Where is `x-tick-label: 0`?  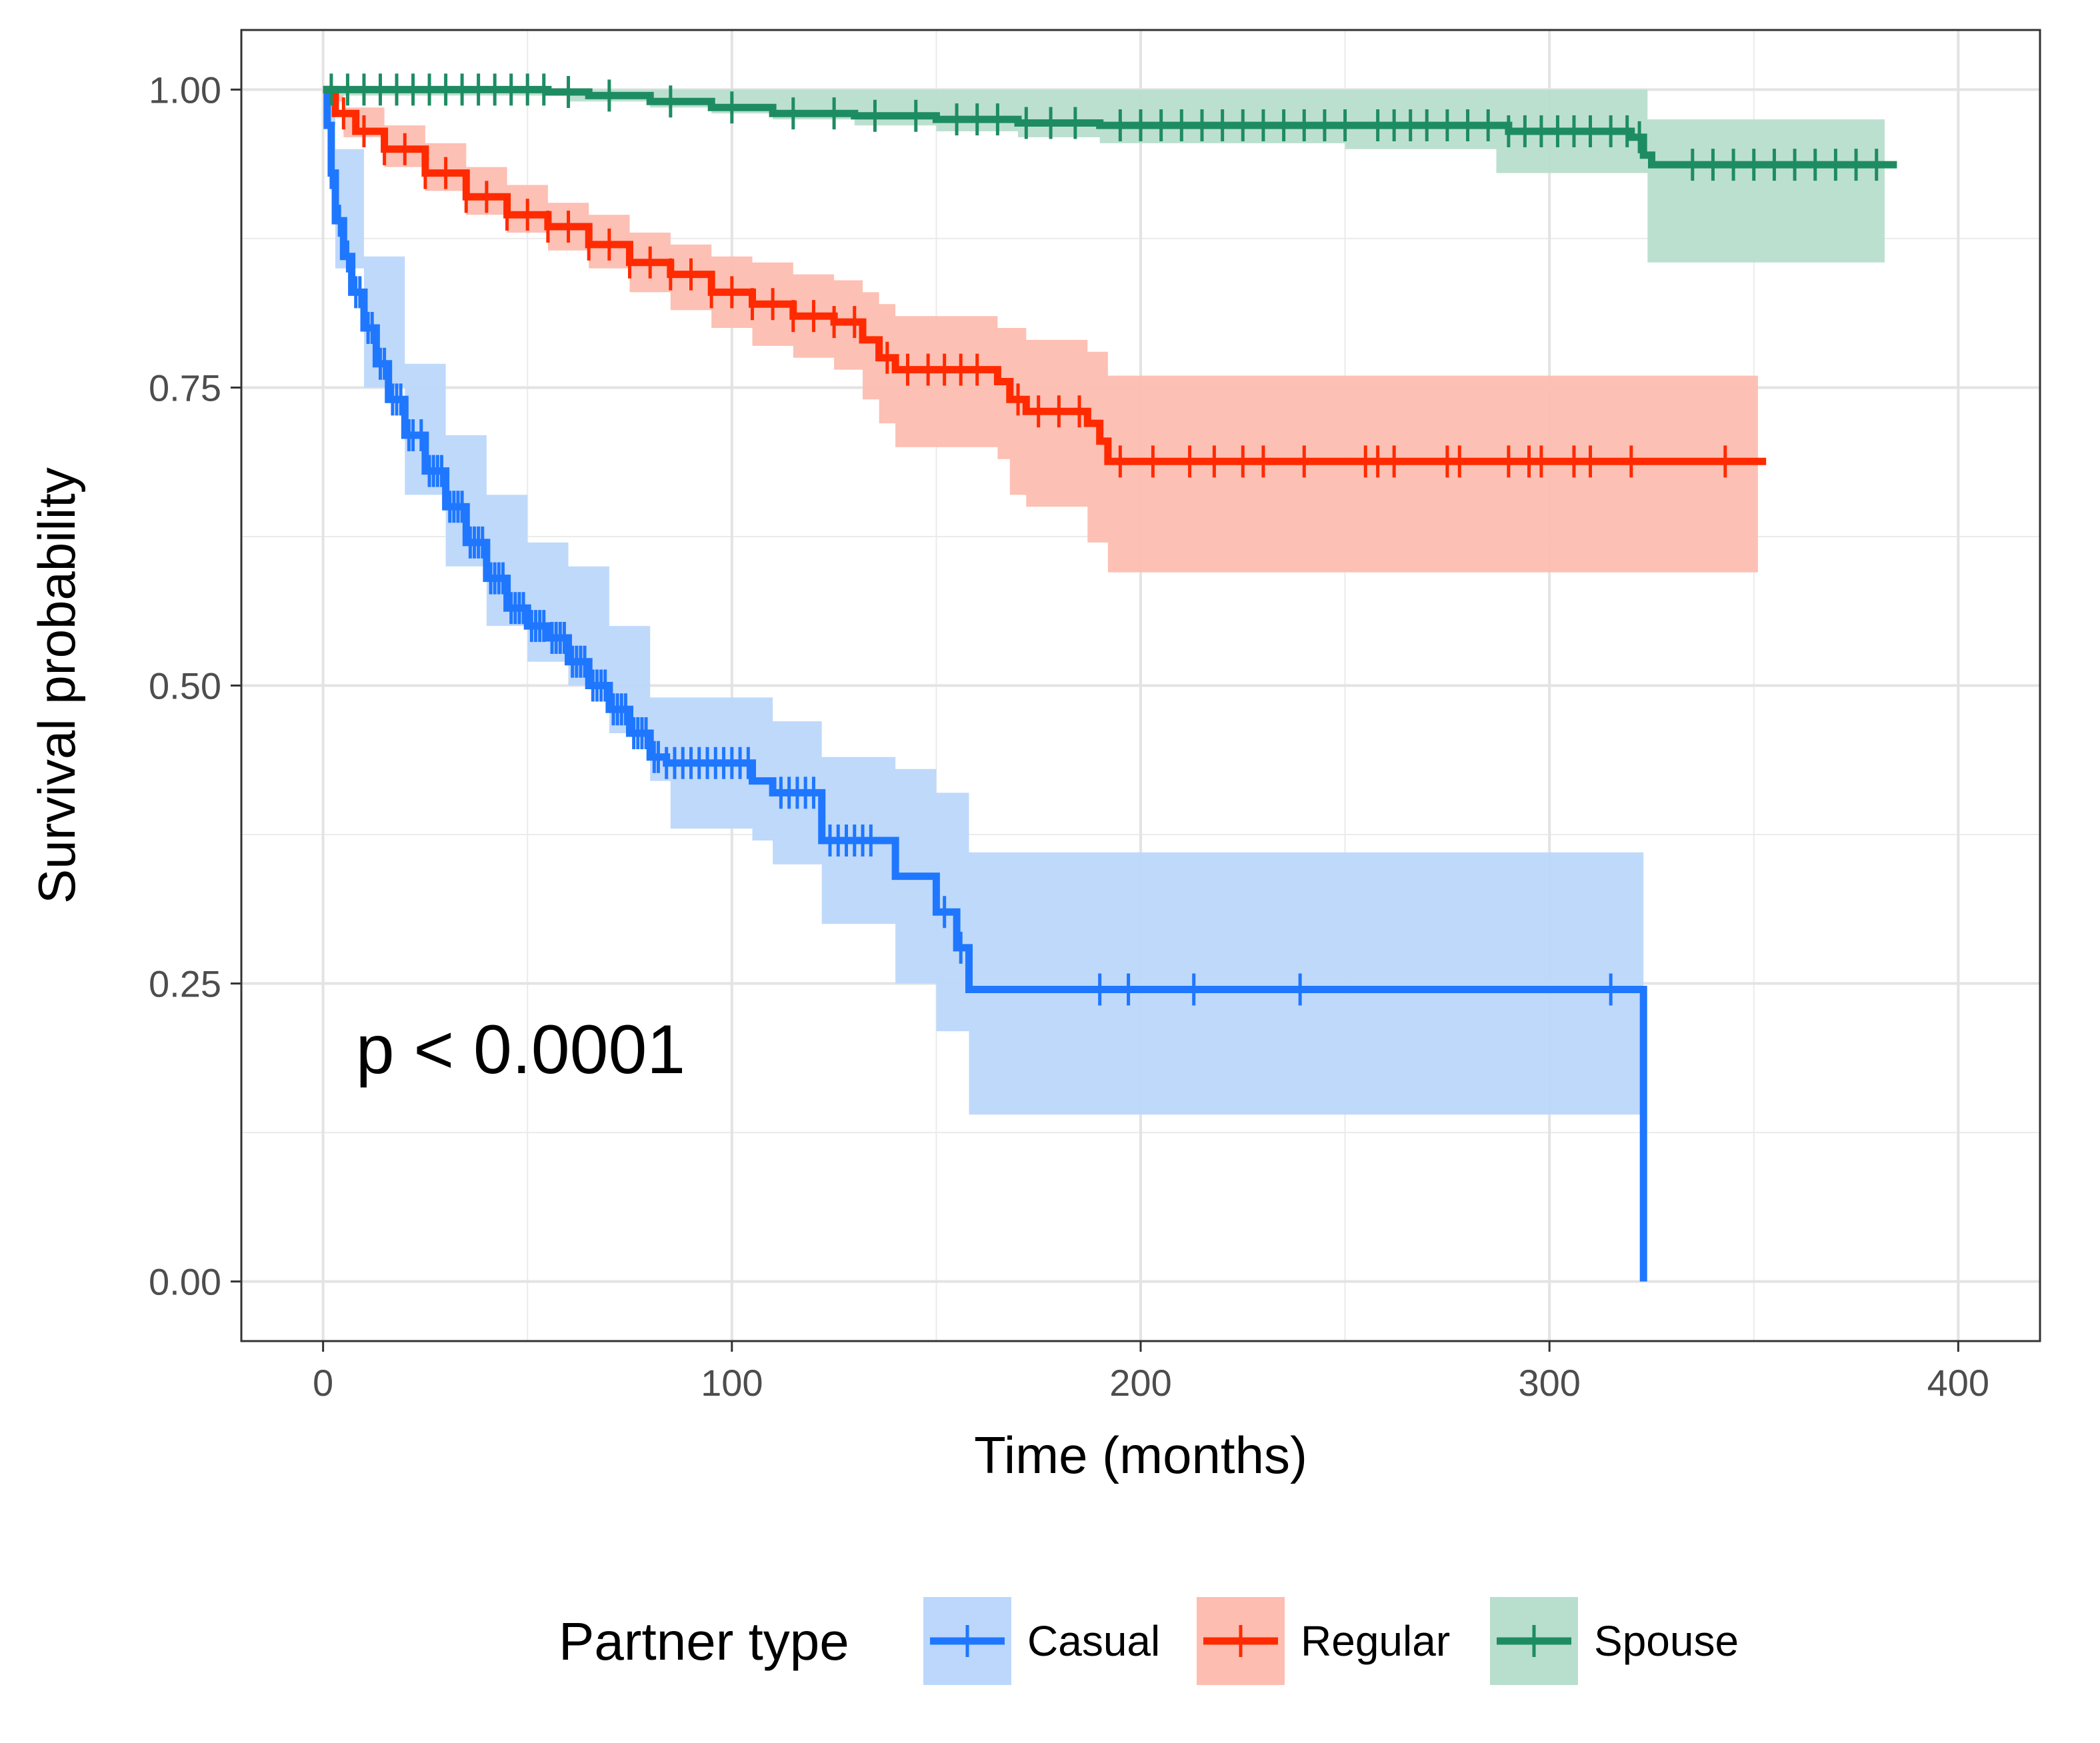 x-tick-label: 0 is located at coordinates (323, 1383).